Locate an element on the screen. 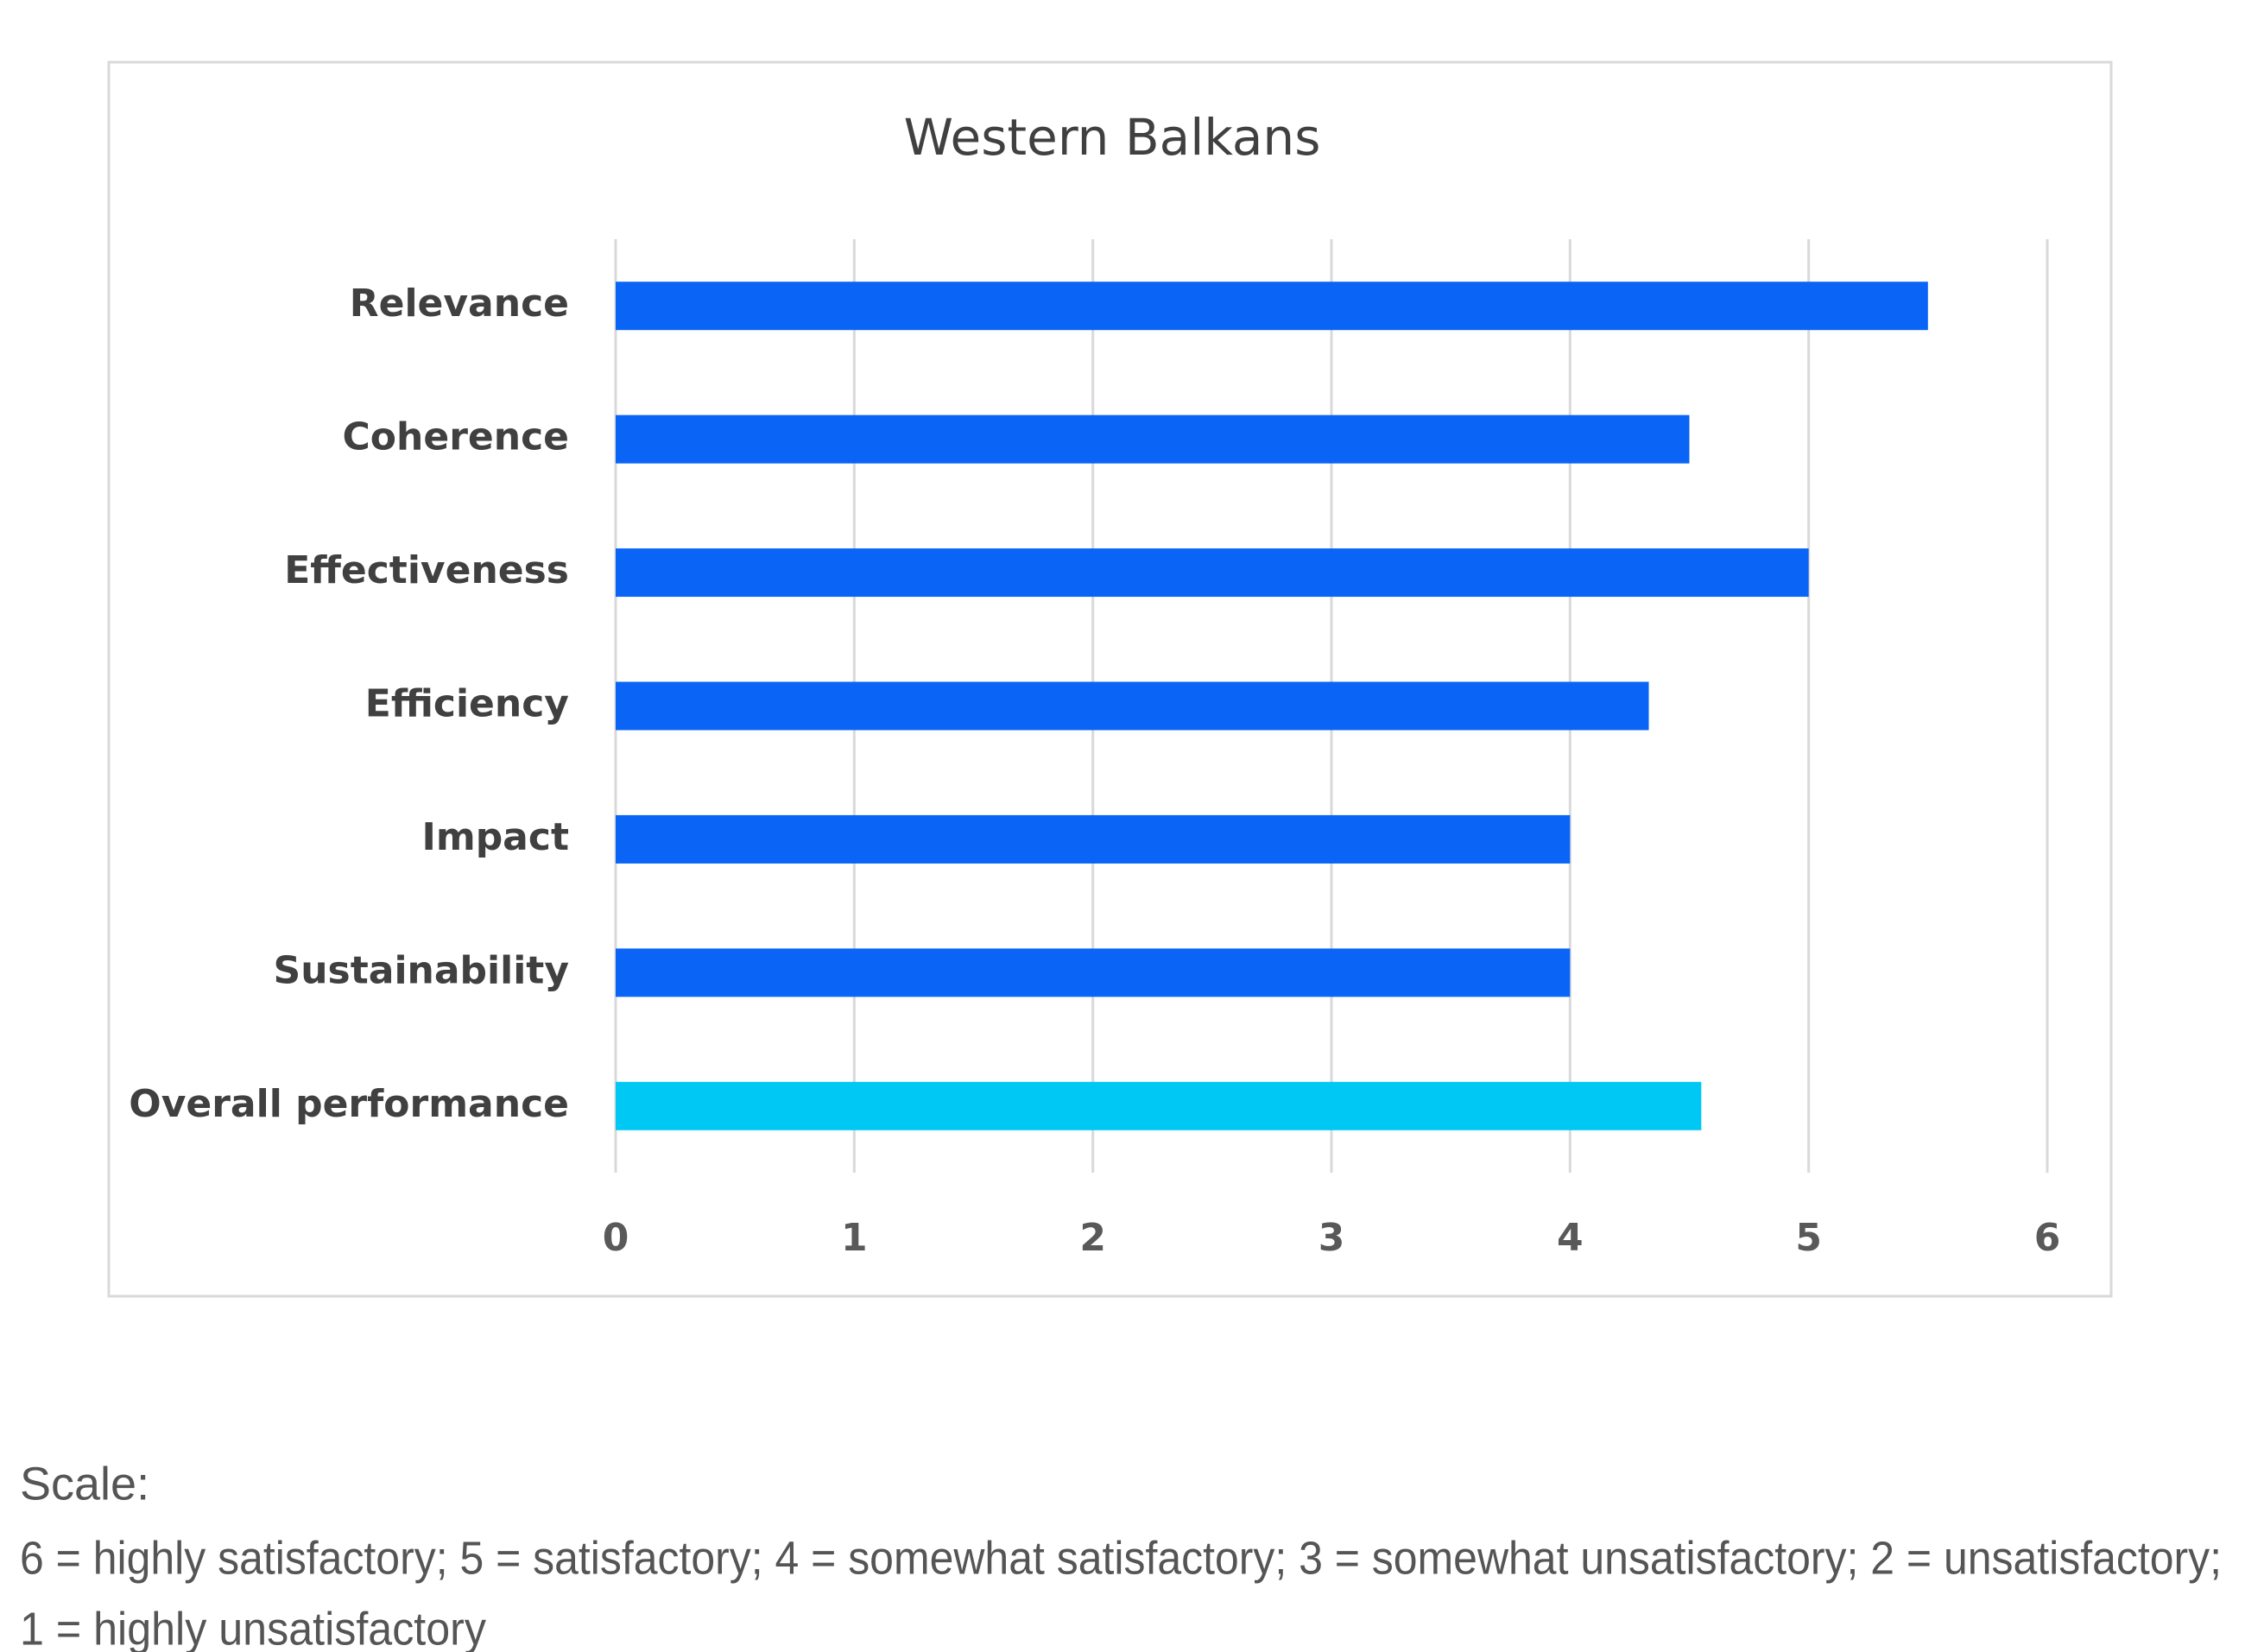  x-tick-label: 4 is located at coordinates (1571, 1238).